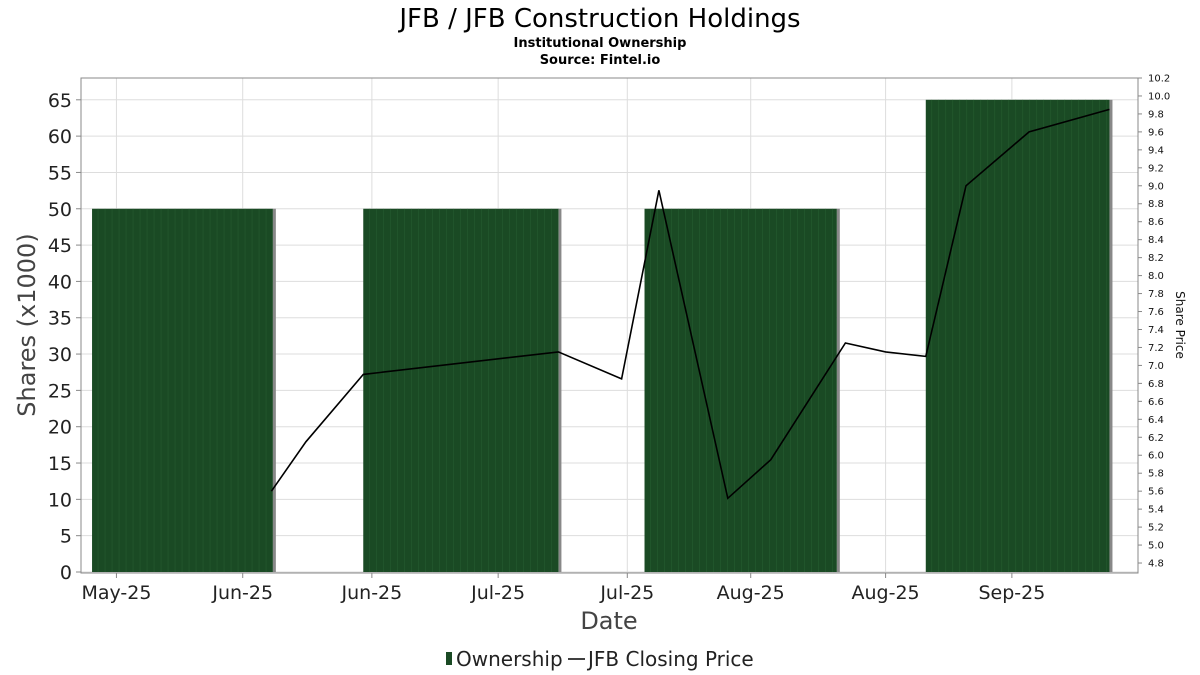 This screenshot has width=1200, height=675. Describe the element at coordinates (1156, 114) in the screenshot. I see `y2-tick-label: 9.8` at that location.